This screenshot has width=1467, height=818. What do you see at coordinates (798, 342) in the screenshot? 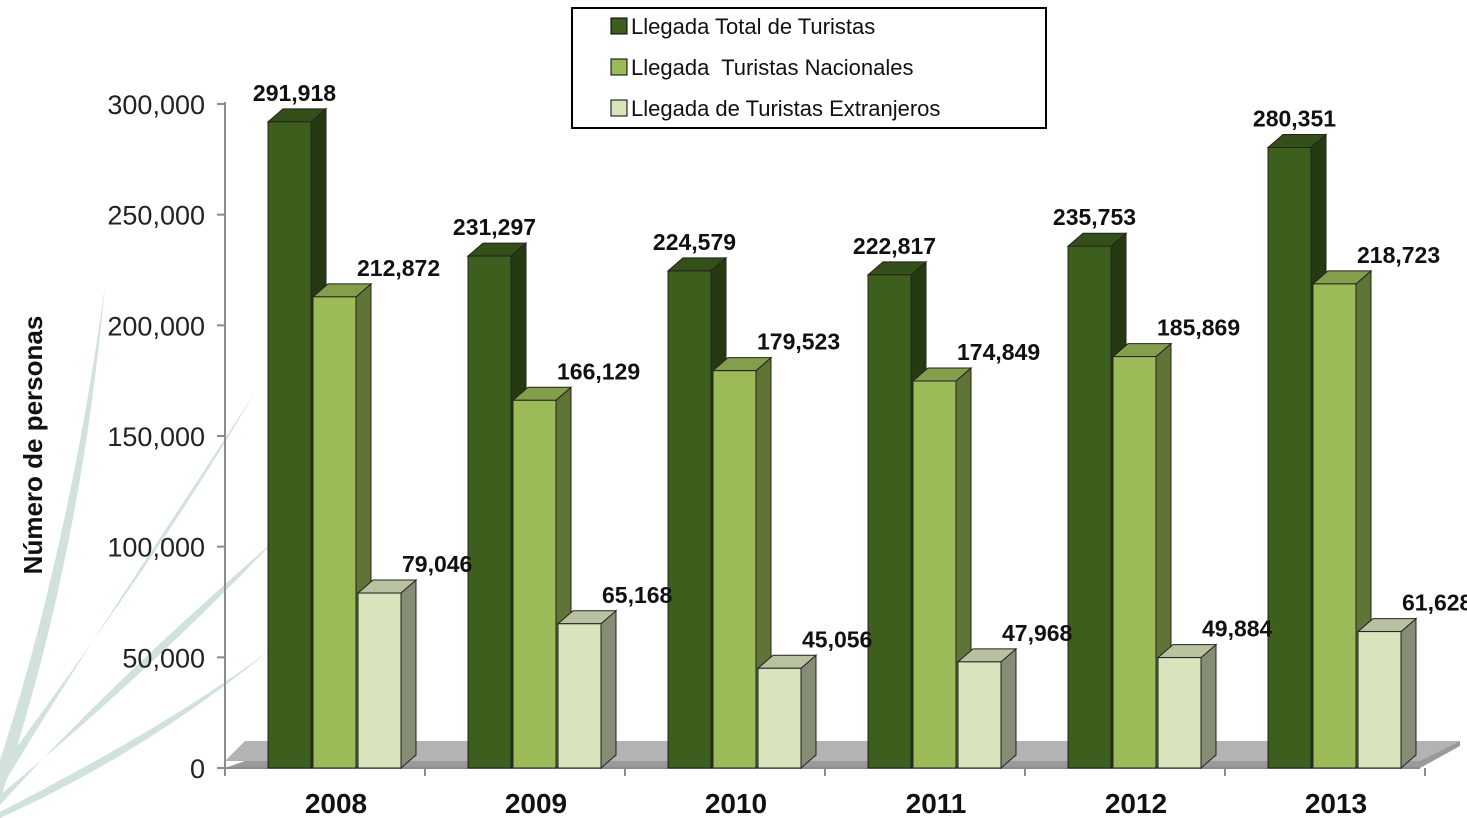
I see `data-label: 179,523` at bounding box center [798, 342].